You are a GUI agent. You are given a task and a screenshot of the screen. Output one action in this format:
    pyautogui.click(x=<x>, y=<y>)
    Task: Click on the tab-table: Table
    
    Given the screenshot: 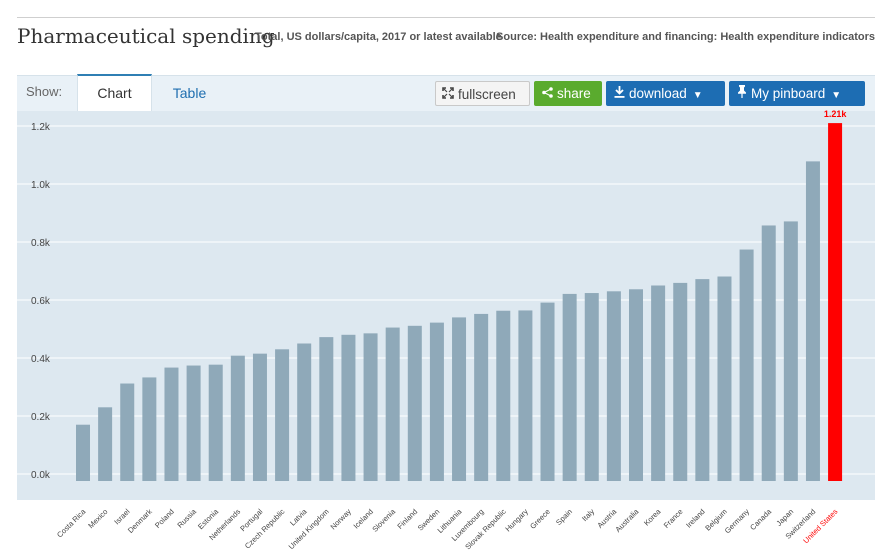 What is the action you would take?
    pyautogui.click(x=189, y=93)
    